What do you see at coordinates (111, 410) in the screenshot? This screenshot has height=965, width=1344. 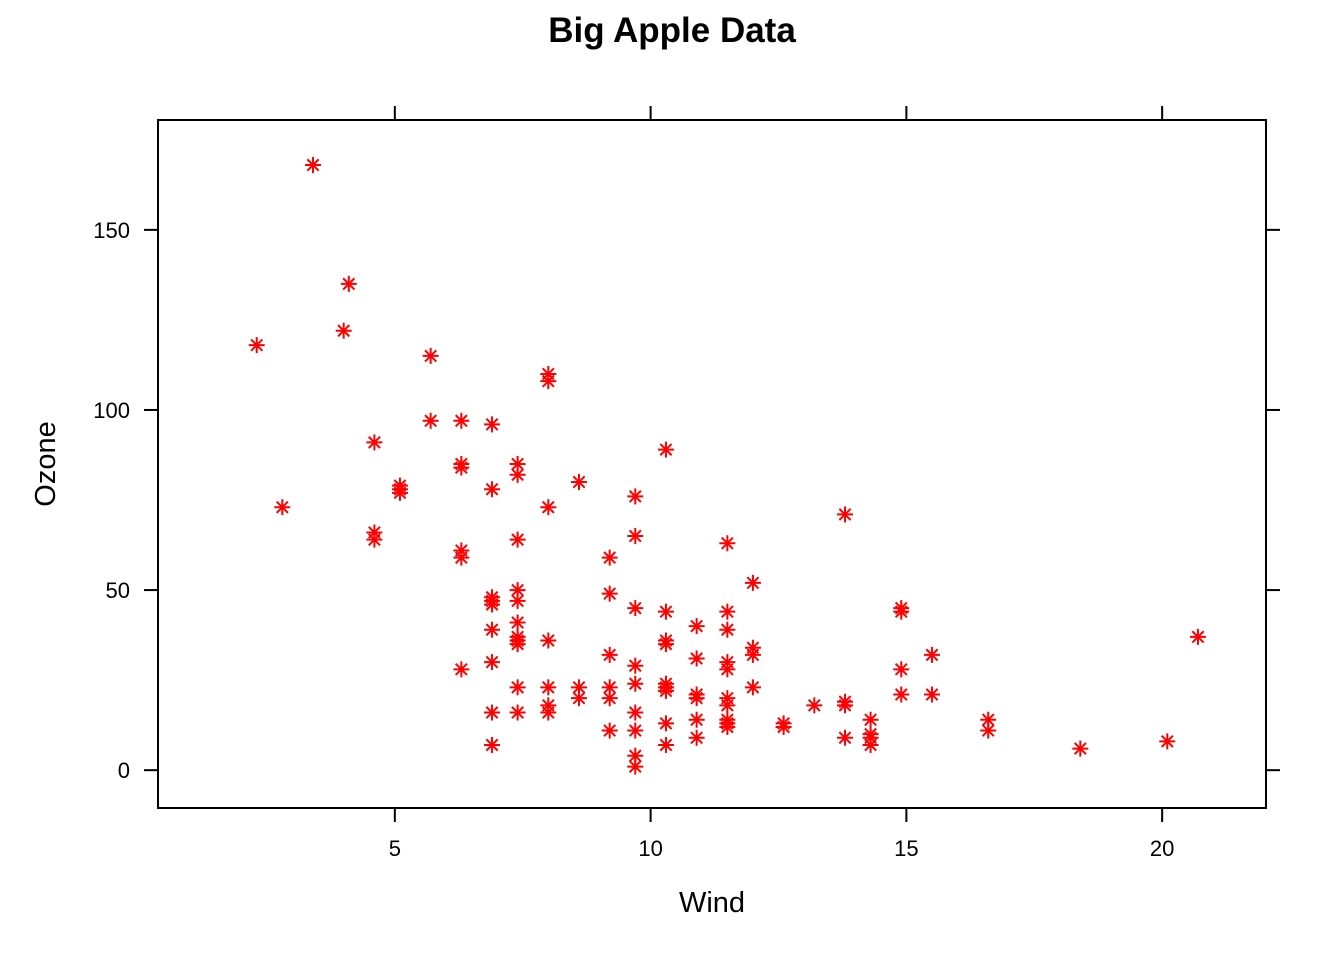 I see `y-tick-label: 100` at bounding box center [111, 410].